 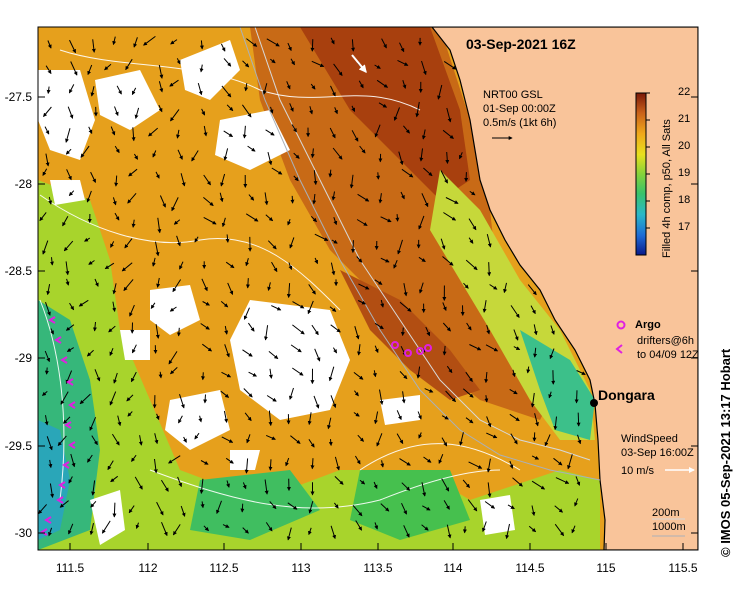 What do you see at coordinates (684, 146) in the screenshot?
I see `colorbar-tick-label: 20` at bounding box center [684, 146].